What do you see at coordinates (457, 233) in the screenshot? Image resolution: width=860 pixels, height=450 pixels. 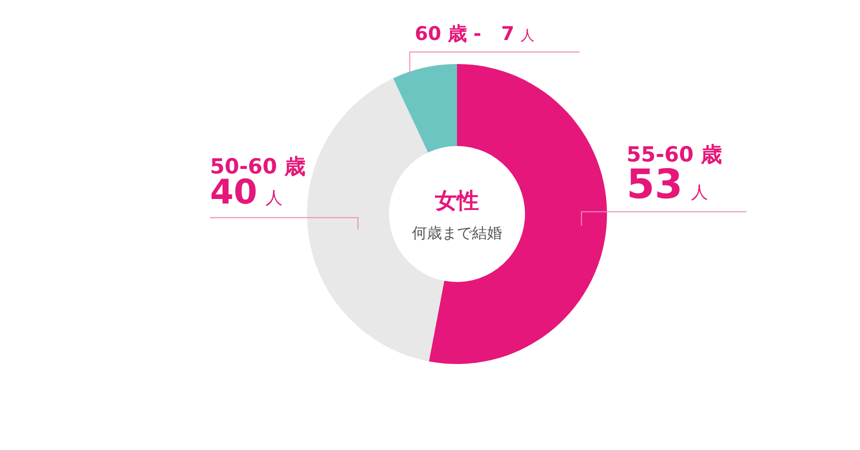 I see `text: 何歳まで結婚` at bounding box center [457, 233].